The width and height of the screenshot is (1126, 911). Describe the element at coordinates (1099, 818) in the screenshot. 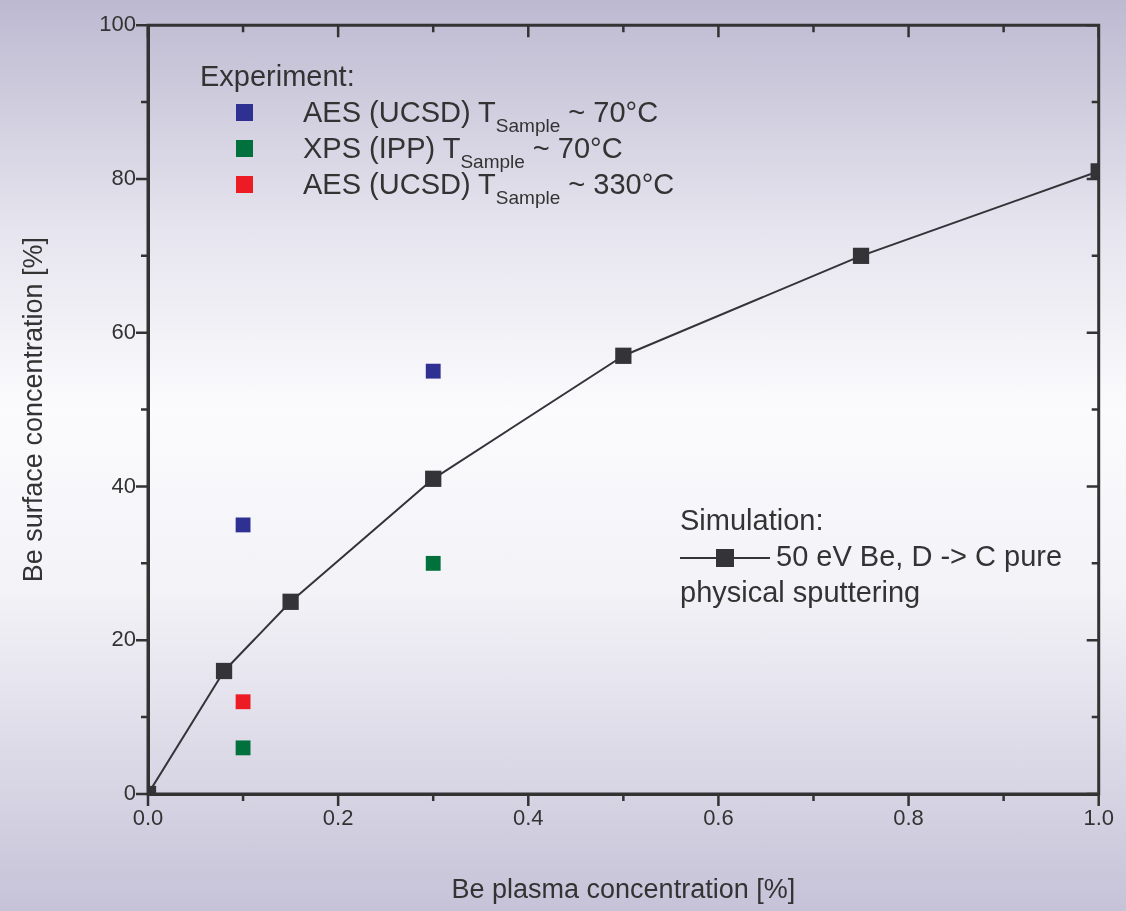

I see `x-tick-label: 1.0` at that location.